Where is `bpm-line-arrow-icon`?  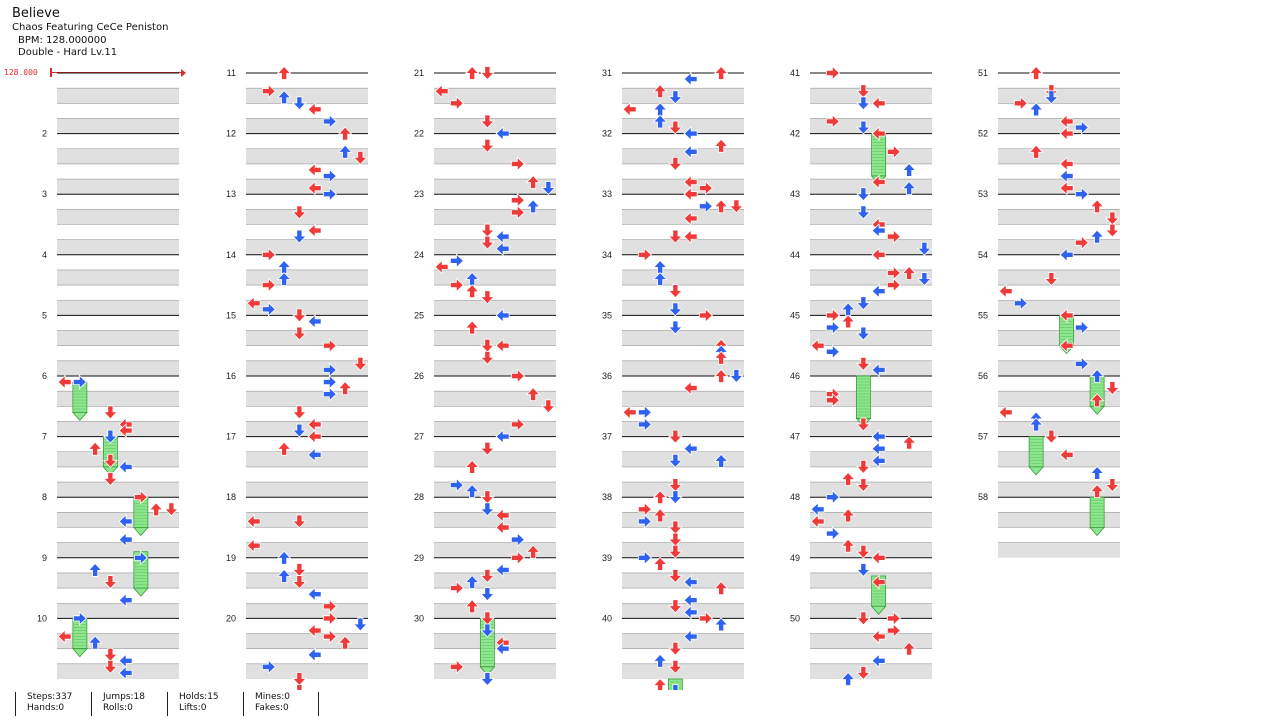 bpm-line-arrow-icon is located at coordinates (183, 73).